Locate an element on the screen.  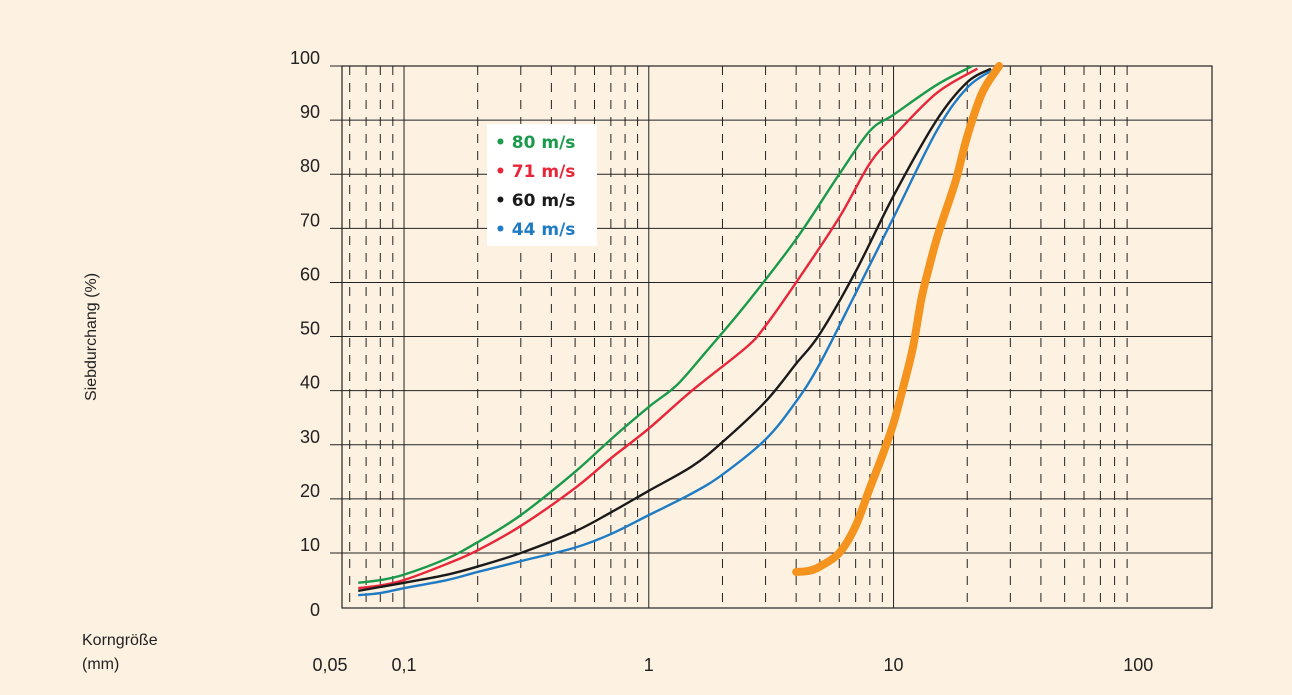
y-tick-label: 50 is located at coordinates (310, 329).